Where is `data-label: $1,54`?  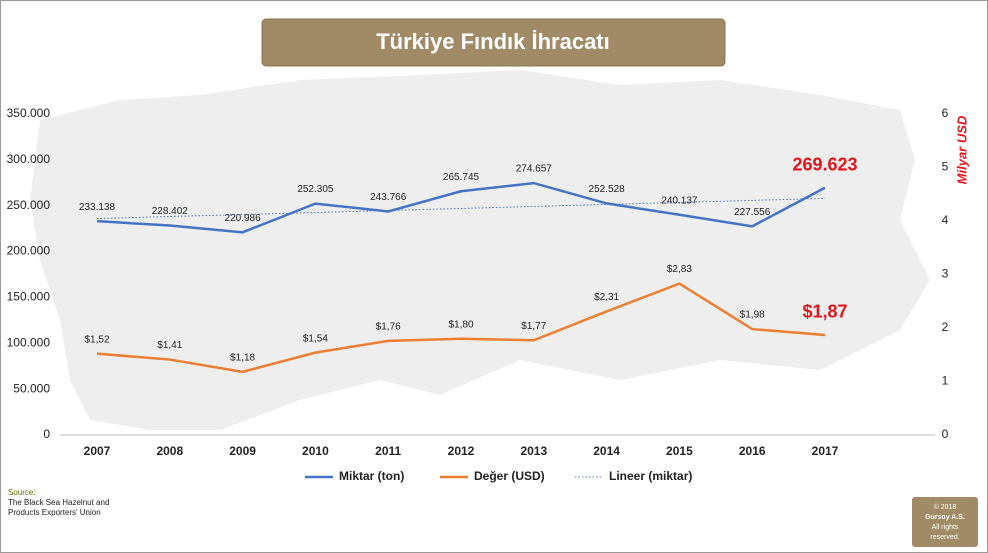
data-label: $1,54 is located at coordinates (315, 338).